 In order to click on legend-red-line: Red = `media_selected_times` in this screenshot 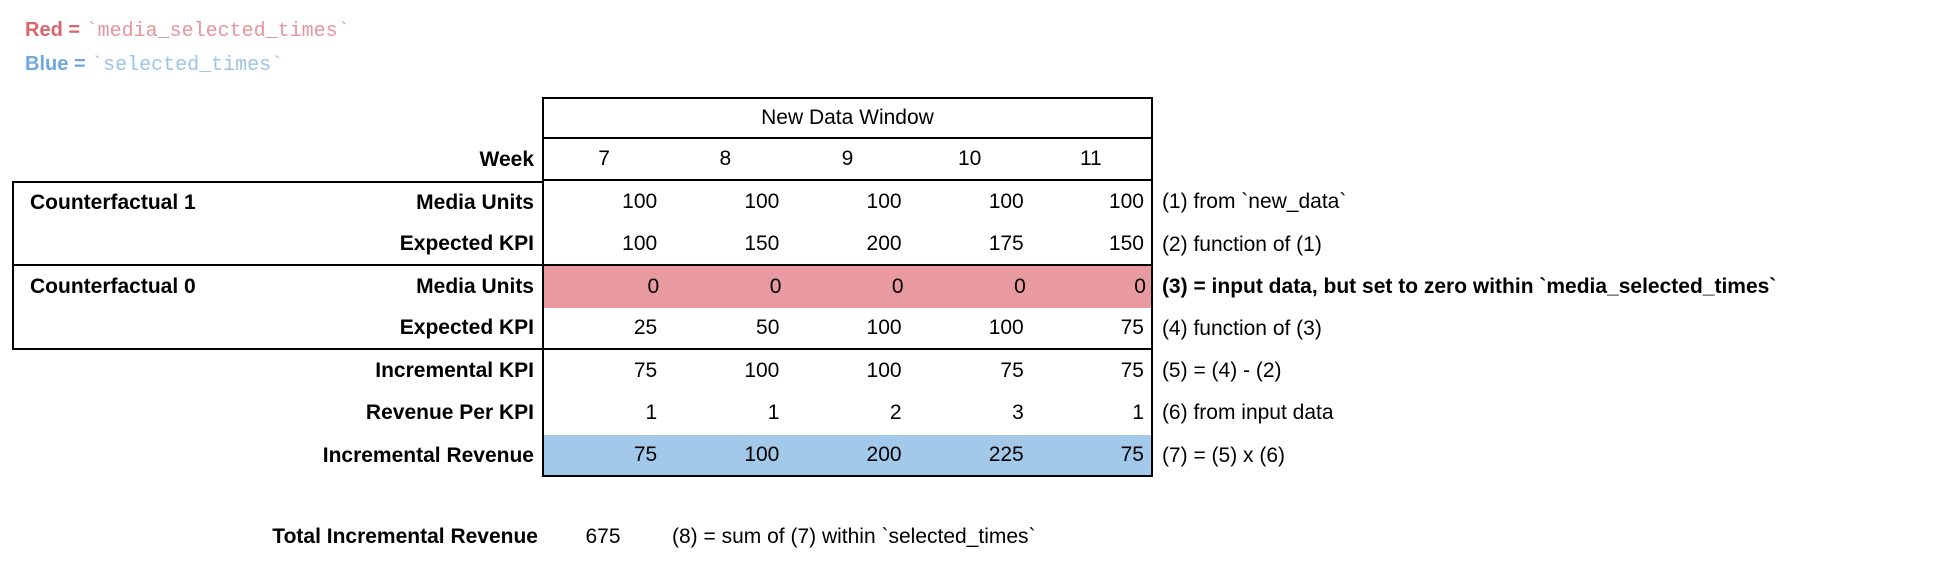, I will do `click(187, 31)`.